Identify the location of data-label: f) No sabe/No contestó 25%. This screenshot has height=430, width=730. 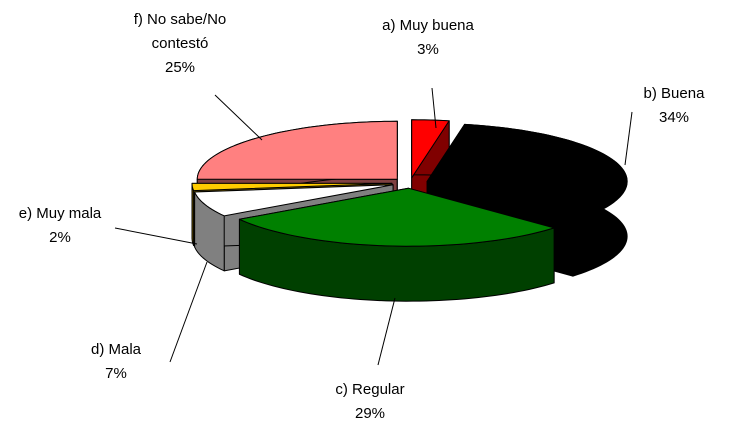
(180, 44).